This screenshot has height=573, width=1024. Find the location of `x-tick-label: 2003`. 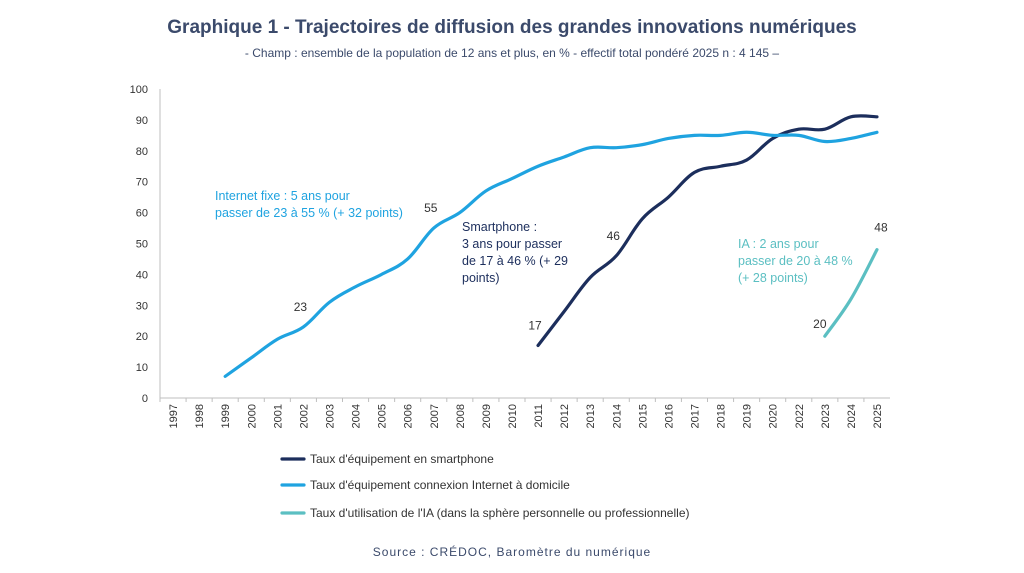

x-tick-label: 2003 is located at coordinates (330, 416).